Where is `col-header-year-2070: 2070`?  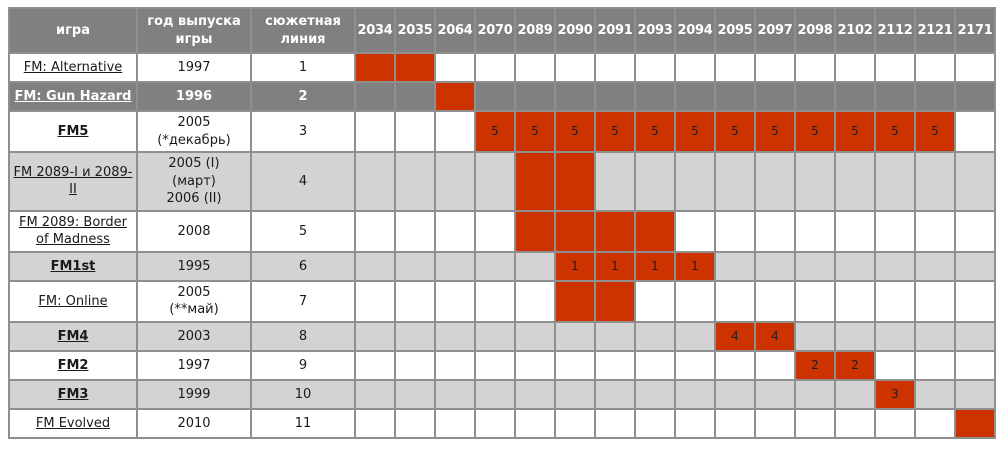
col-header-year-2070: 2070 is located at coordinates (495, 30).